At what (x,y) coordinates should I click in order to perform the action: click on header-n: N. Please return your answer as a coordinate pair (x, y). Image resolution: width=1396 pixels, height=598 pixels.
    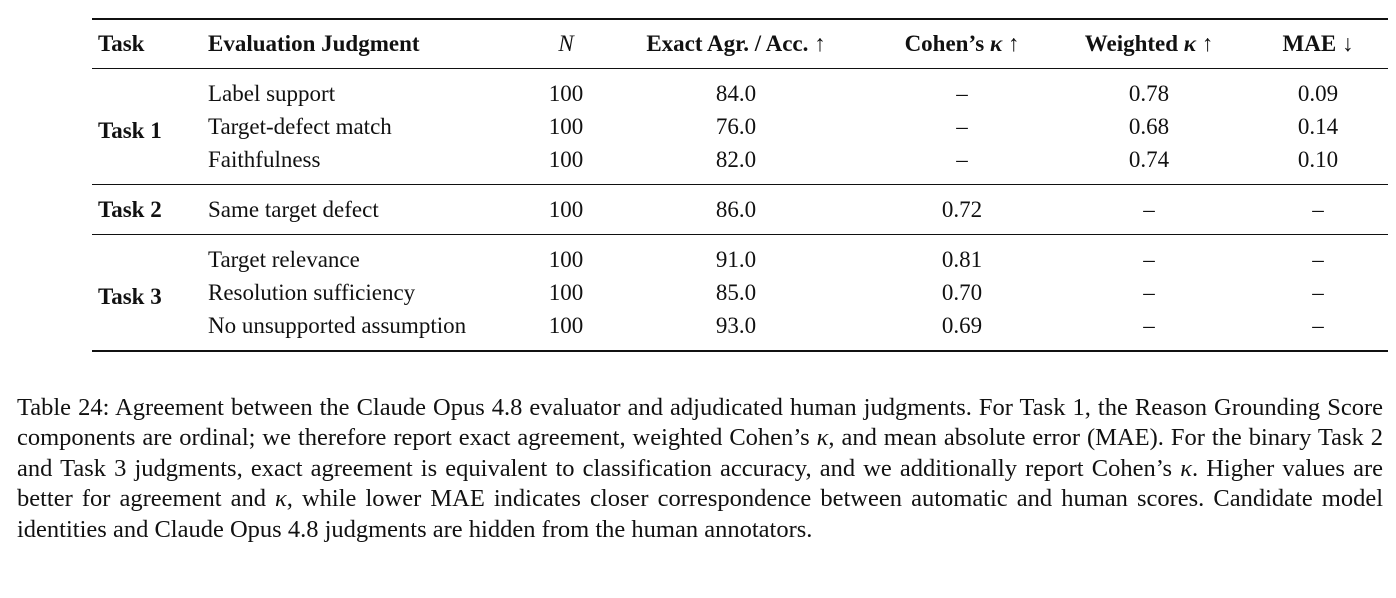
    Looking at the image, I should click on (566, 43).